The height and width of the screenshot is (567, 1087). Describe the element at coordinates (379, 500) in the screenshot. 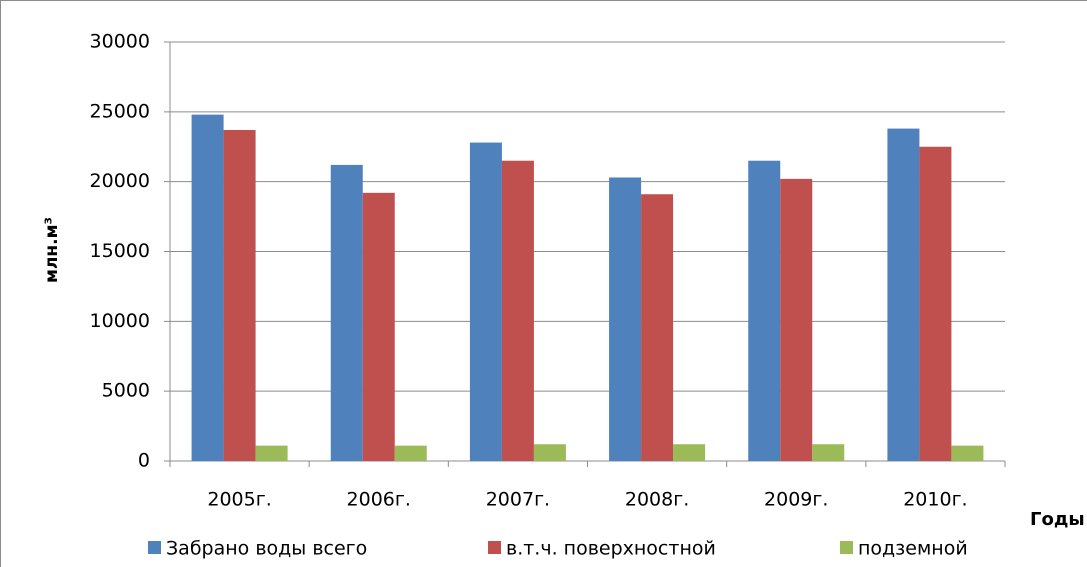

I see `x-tick-label: 2006г.` at that location.